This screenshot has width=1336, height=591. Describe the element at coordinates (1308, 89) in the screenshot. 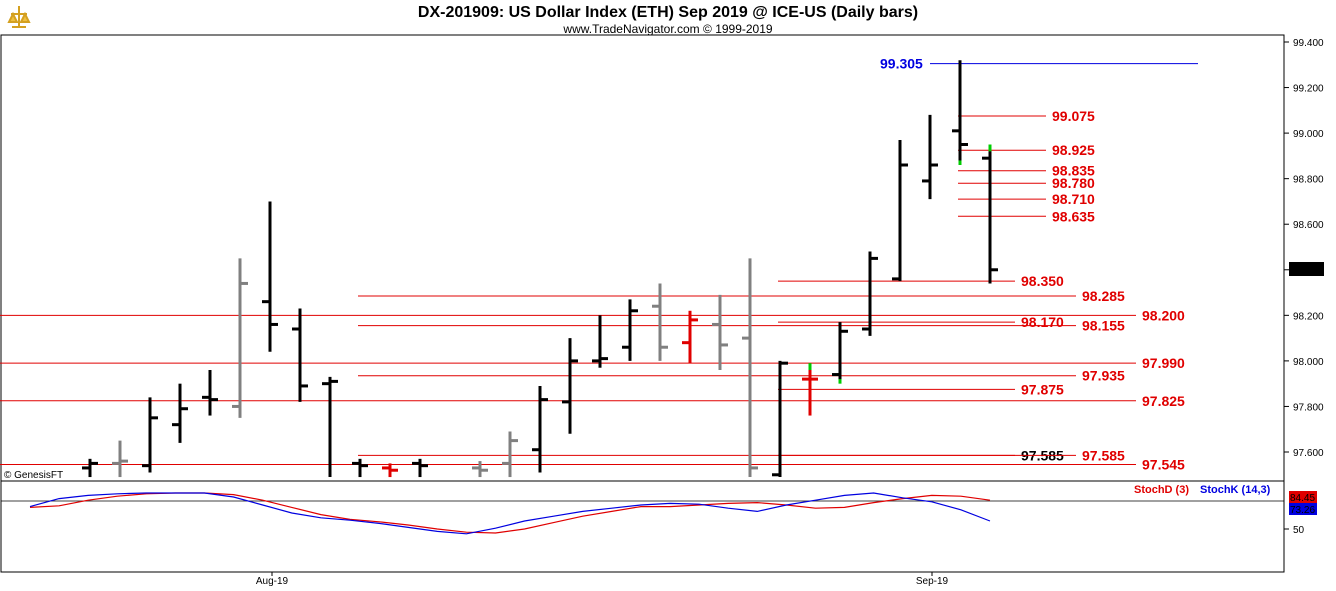

I see `price-tick-label: 99.200` at that location.